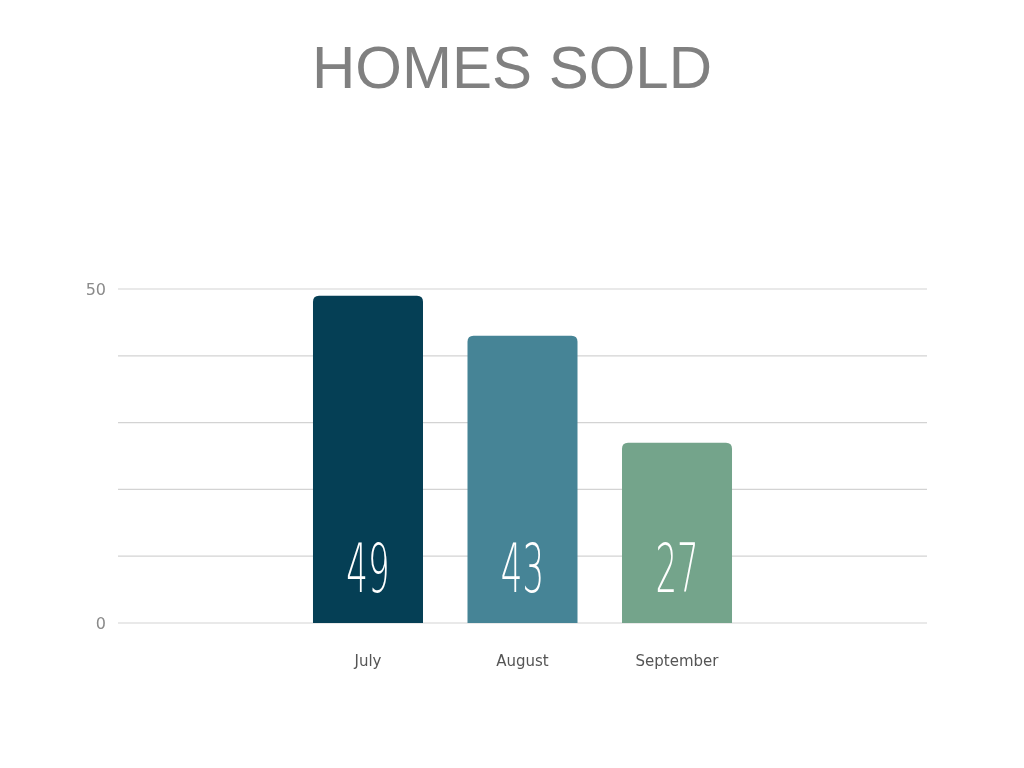 The image size is (1024, 768). What do you see at coordinates (512, 67) in the screenshot?
I see `chart-title: HOMES SOLD` at bounding box center [512, 67].